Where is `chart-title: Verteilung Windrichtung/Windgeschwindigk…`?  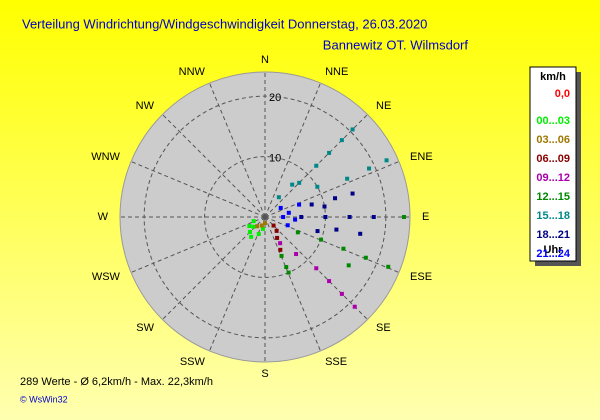
chart-title: Verteilung Windrichtung/Windgeschwindigk… is located at coordinates (224, 23).